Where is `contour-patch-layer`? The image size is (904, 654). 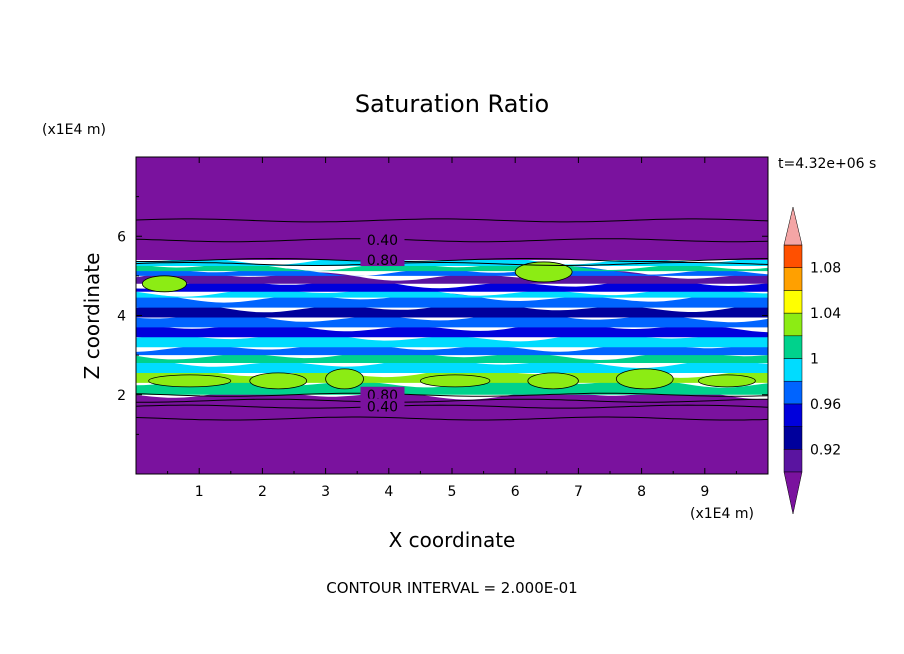 contour-patch-layer is located at coordinates (448, 325).